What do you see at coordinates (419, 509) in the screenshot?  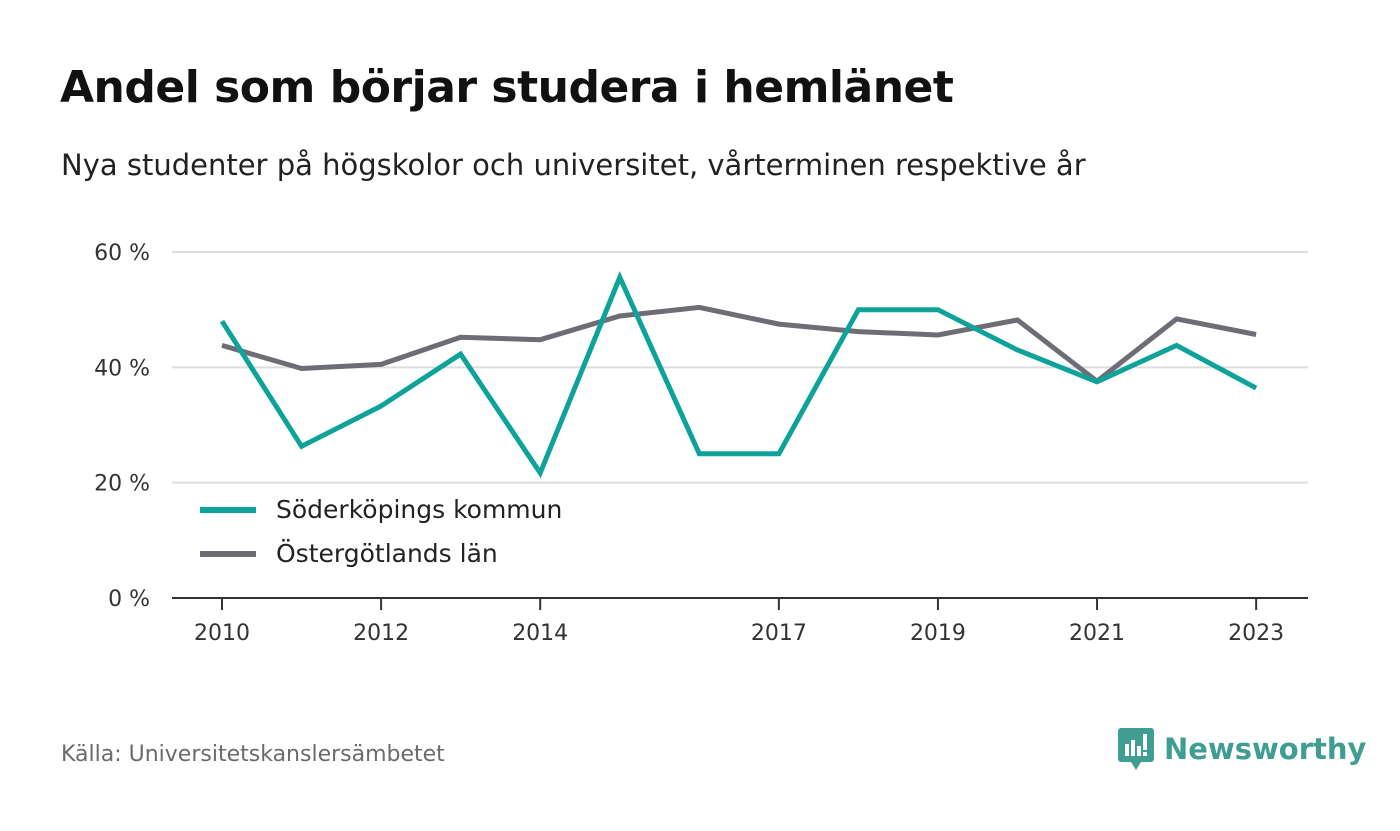 I see `legend-label-0: Söderköpings kommun` at bounding box center [419, 509].